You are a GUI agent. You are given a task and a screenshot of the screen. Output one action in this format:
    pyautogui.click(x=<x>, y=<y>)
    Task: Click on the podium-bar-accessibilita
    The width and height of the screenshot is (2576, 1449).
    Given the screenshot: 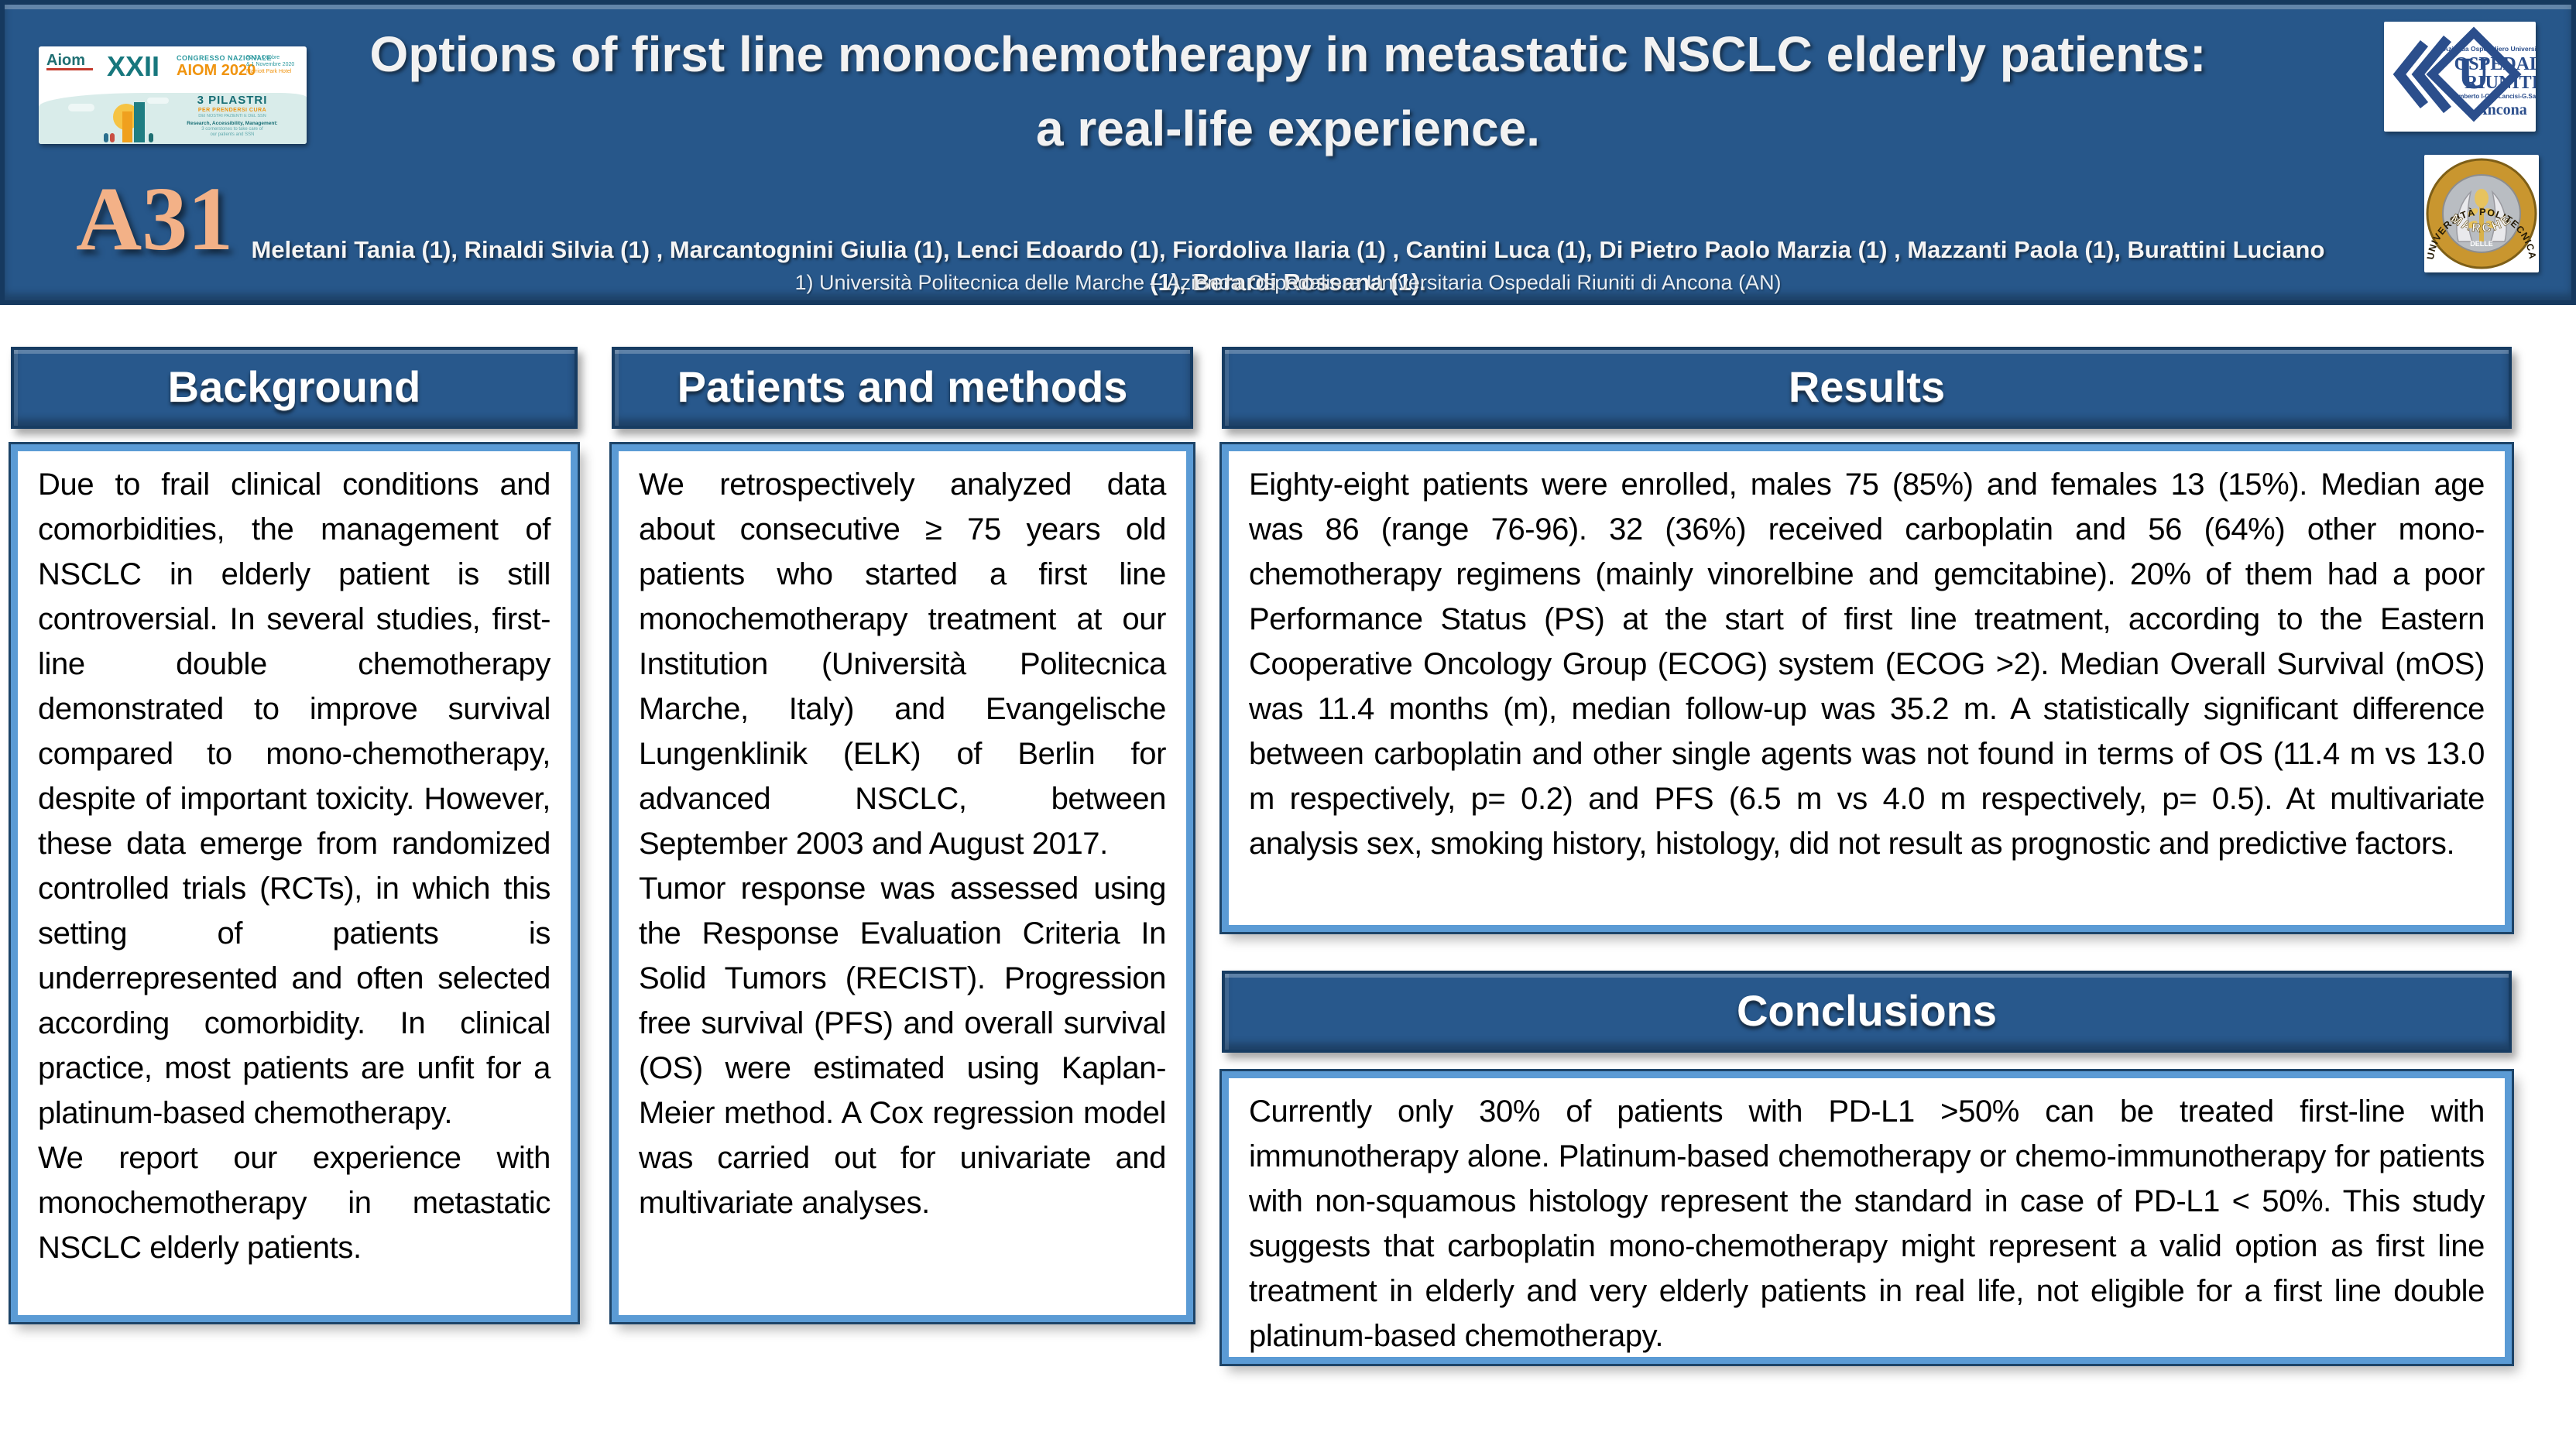 What is the action you would take?
    pyautogui.click(x=127, y=126)
    